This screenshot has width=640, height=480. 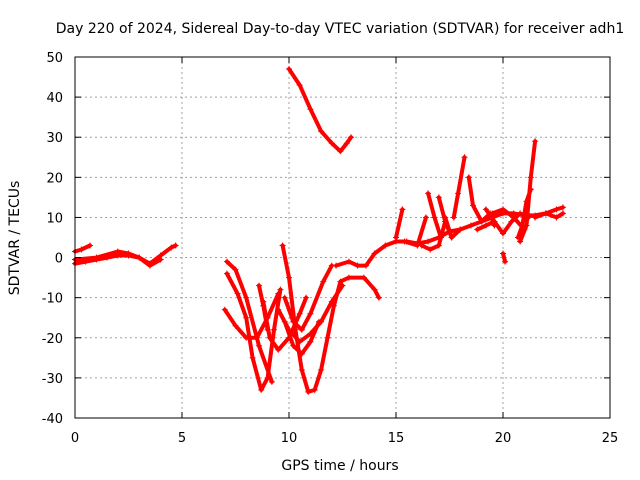 What do you see at coordinates (459, 187) in the screenshot?
I see `series-s21` at bounding box center [459, 187].